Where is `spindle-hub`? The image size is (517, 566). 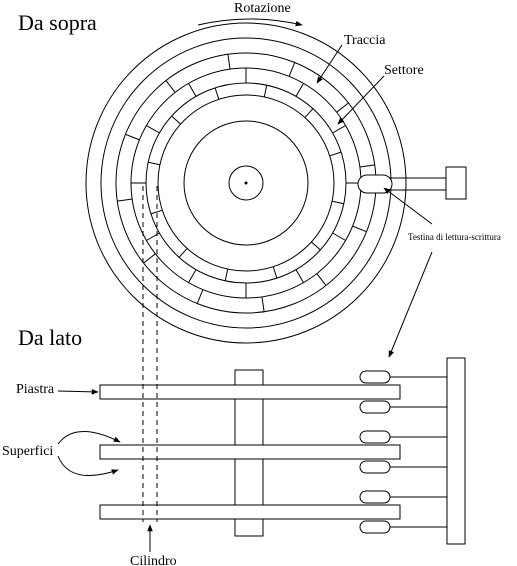 spindle-hub is located at coordinates (246, 183).